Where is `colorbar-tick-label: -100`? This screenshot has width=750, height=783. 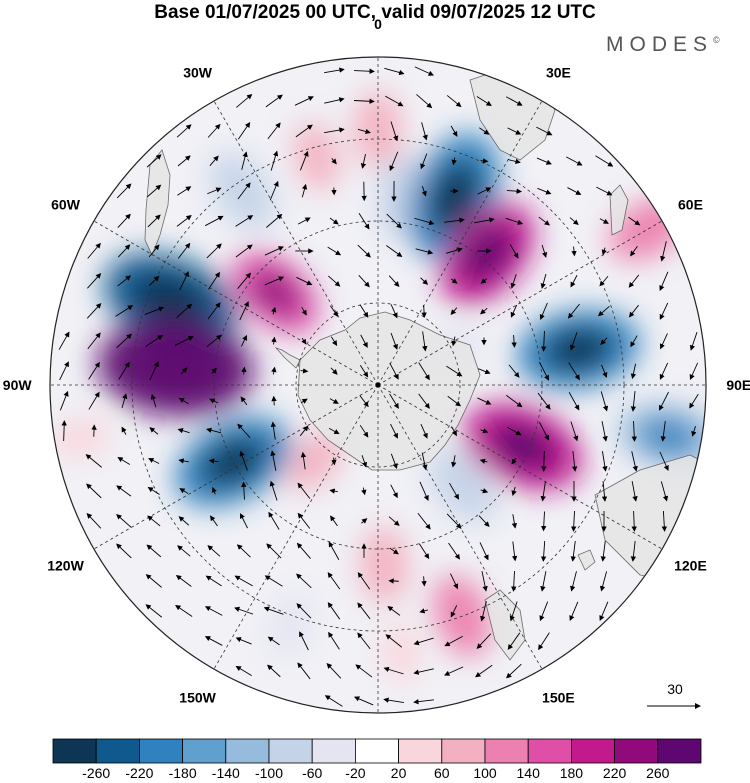 colorbar-tick-label: -100 is located at coordinates (269, 773).